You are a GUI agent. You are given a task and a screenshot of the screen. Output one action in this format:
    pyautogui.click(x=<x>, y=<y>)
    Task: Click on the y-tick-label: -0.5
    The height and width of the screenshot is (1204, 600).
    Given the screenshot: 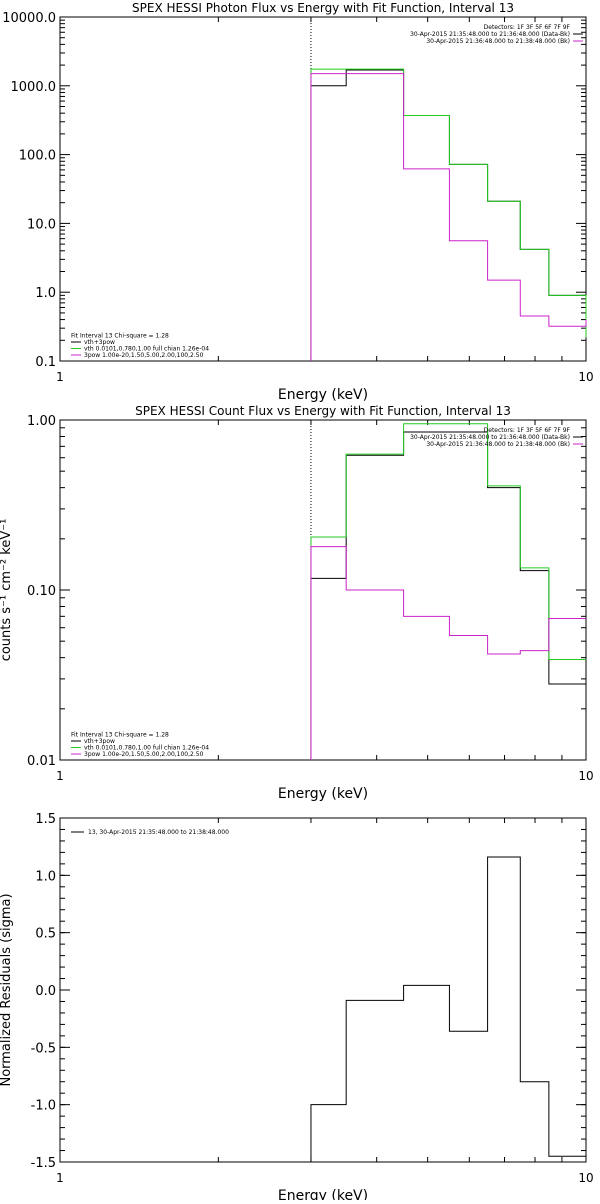 What is the action you would take?
    pyautogui.click(x=43, y=1048)
    